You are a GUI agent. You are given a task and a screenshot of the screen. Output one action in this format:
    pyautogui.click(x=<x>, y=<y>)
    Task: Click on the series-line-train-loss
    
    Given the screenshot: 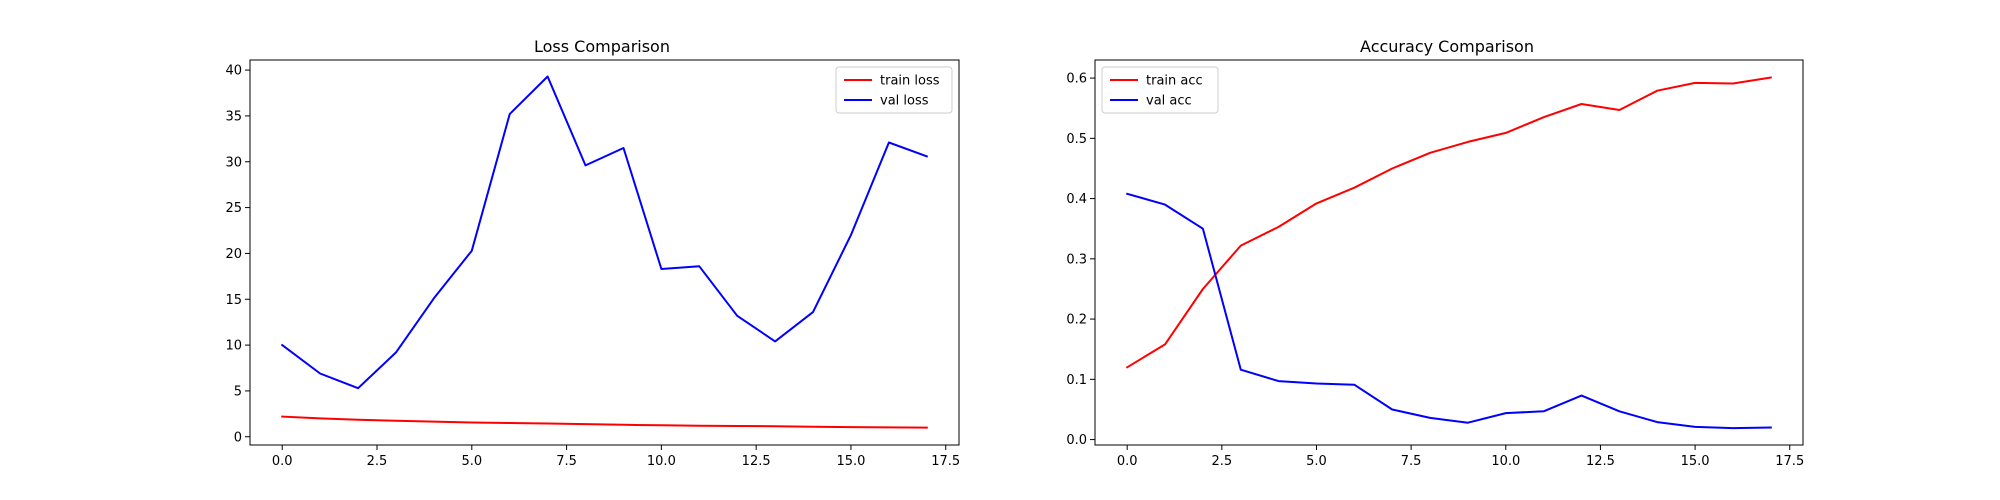 What is the action you would take?
    pyautogui.click(x=604, y=422)
    